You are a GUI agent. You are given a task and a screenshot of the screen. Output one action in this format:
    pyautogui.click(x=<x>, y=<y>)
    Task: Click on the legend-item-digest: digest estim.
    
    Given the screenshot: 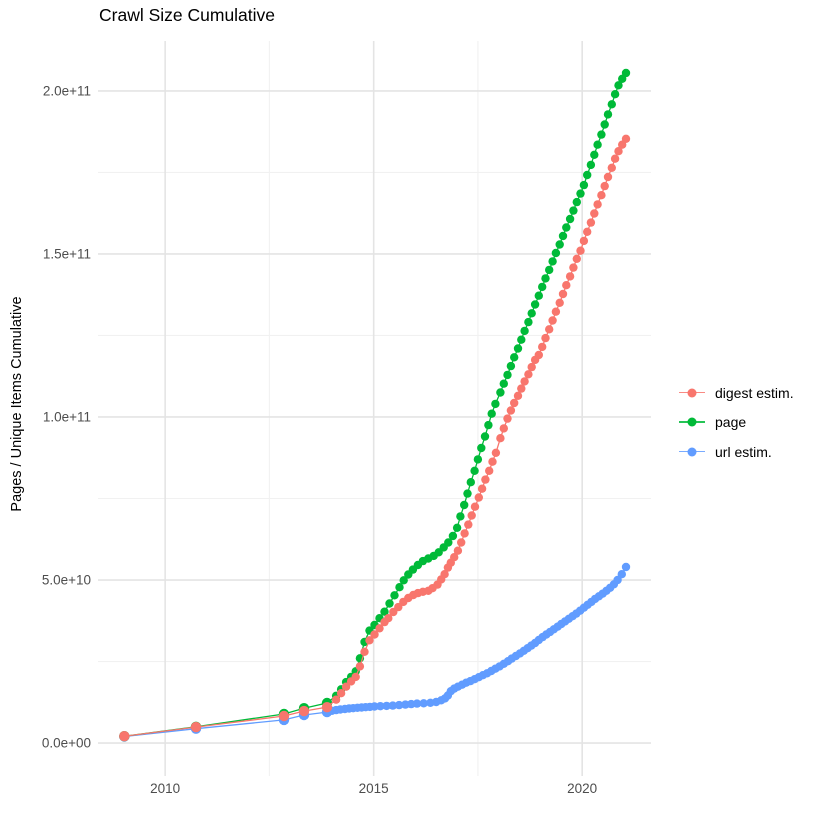 What is the action you would take?
    pyautogui.click(x=736, y=393)
    